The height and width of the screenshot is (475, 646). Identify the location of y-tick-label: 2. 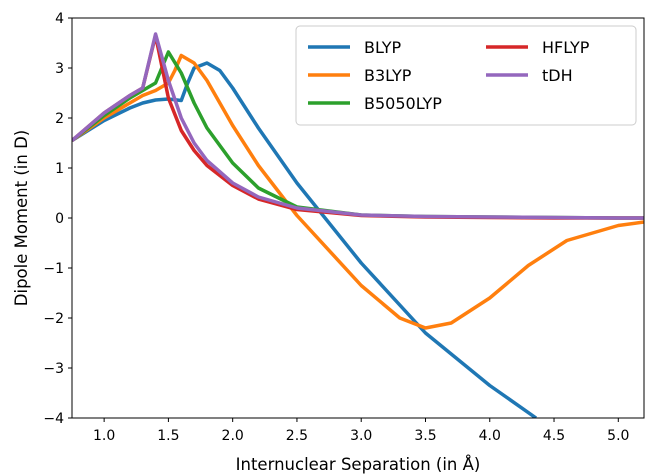
(59, 119).